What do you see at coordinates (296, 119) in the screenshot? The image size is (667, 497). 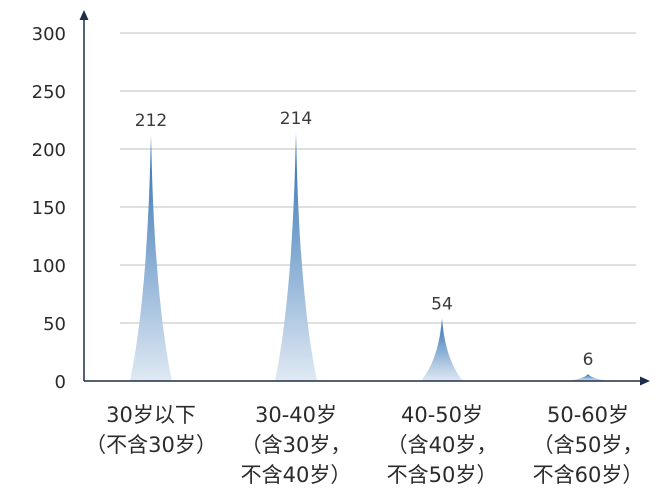 I see `data-label: 214` at bounding box center [296, 119].